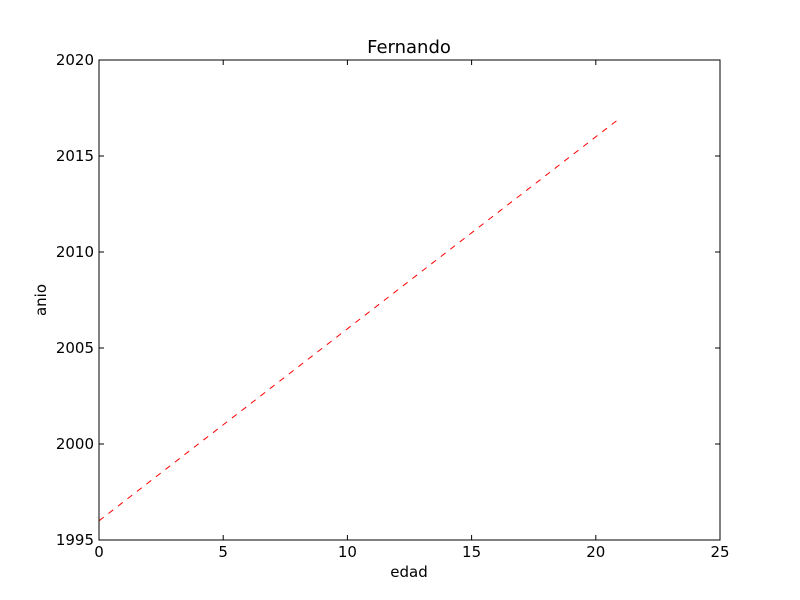  I want to click on x-tick-label: 5, so click(223, 552).